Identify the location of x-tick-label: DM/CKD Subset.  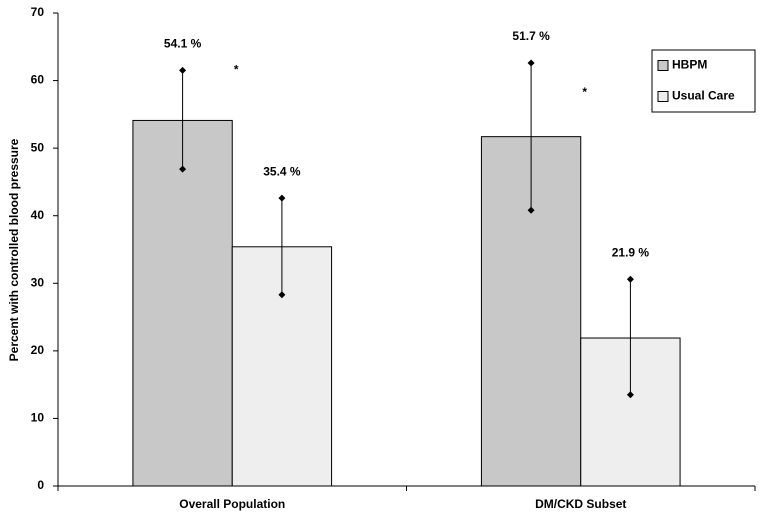
(580, 504).